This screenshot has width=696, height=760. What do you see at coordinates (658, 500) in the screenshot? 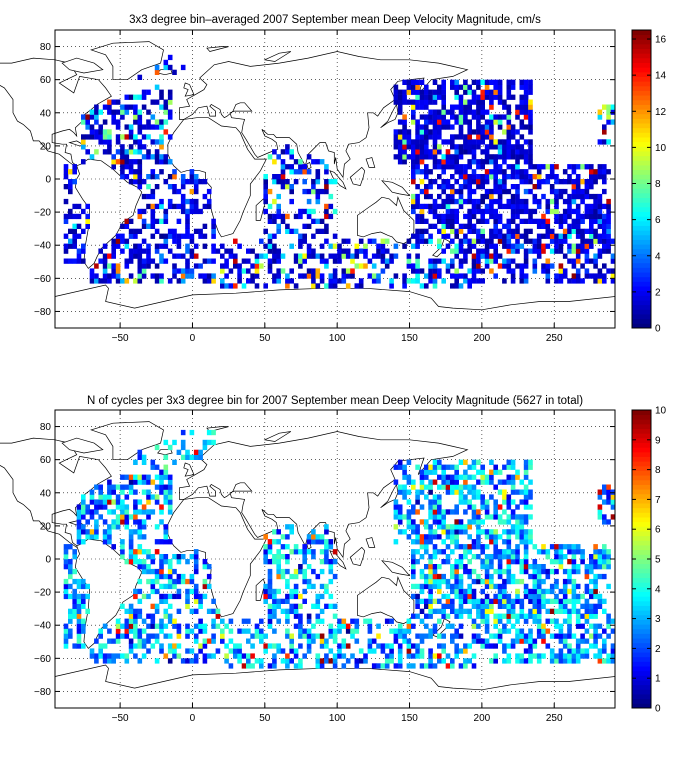
I see `colorbar-tick-label: 7` at bounding box center [658, 500].